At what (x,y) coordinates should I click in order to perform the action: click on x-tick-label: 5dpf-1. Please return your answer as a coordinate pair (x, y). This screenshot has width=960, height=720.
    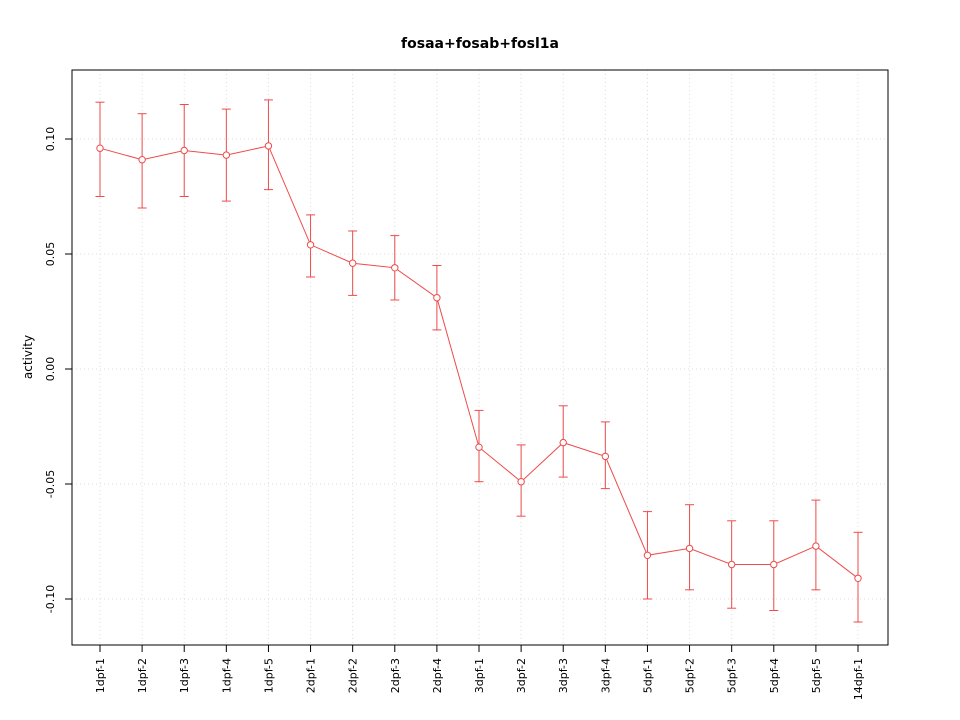
    Looking at the image, I should click on (647, 675).